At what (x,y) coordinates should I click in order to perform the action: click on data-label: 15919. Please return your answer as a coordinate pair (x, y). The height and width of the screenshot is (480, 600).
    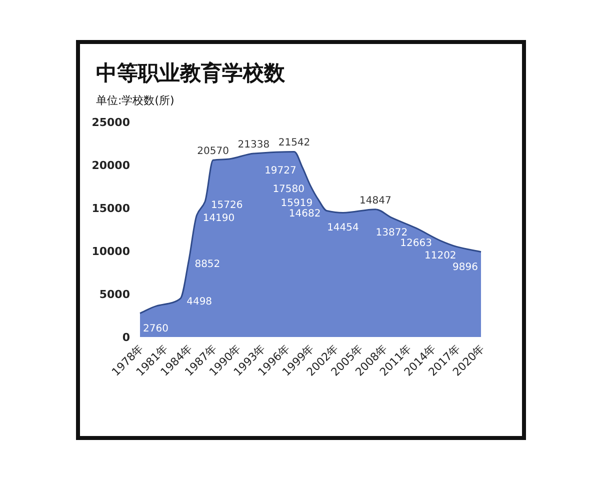
    Looking at the image, I should click on (296, 204).